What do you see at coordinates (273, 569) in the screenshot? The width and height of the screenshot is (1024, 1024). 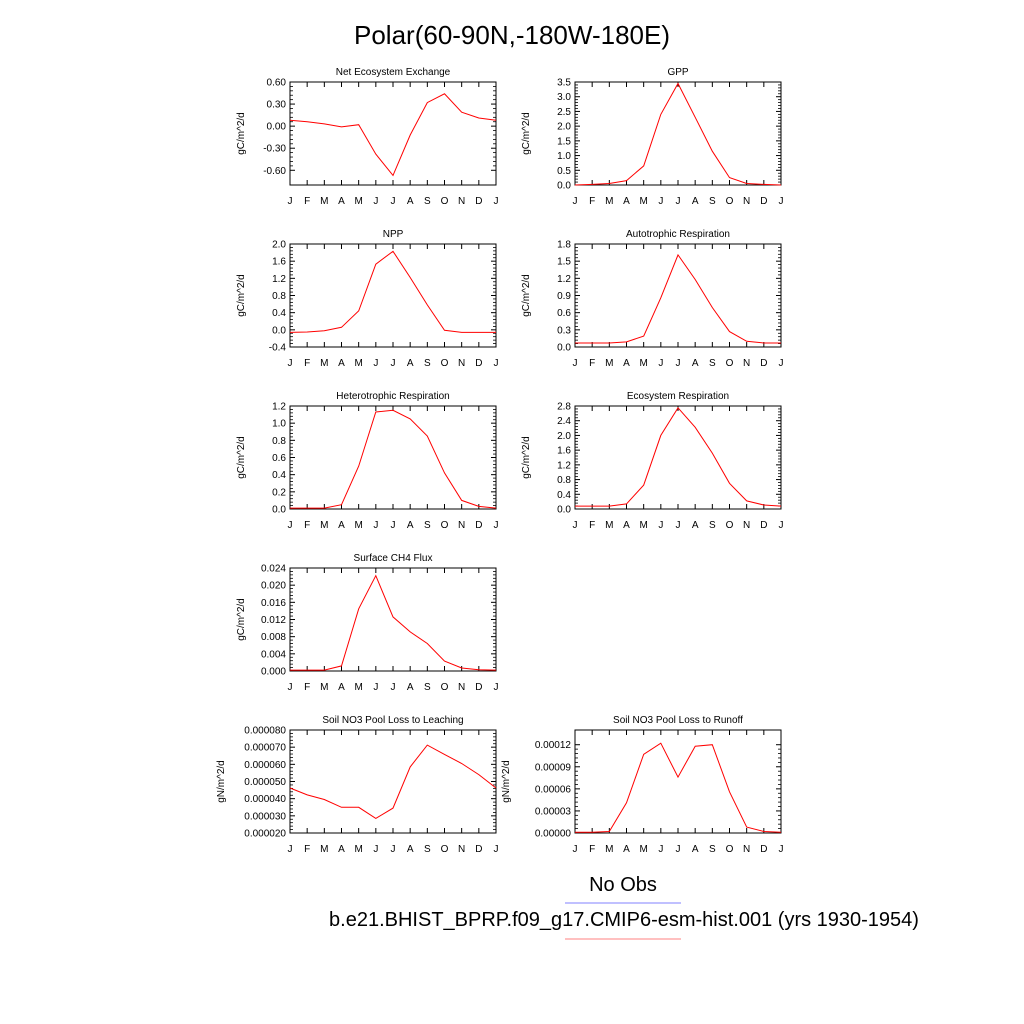 I see `y-tick-label: 0.024` at bounding box center [273, 569].